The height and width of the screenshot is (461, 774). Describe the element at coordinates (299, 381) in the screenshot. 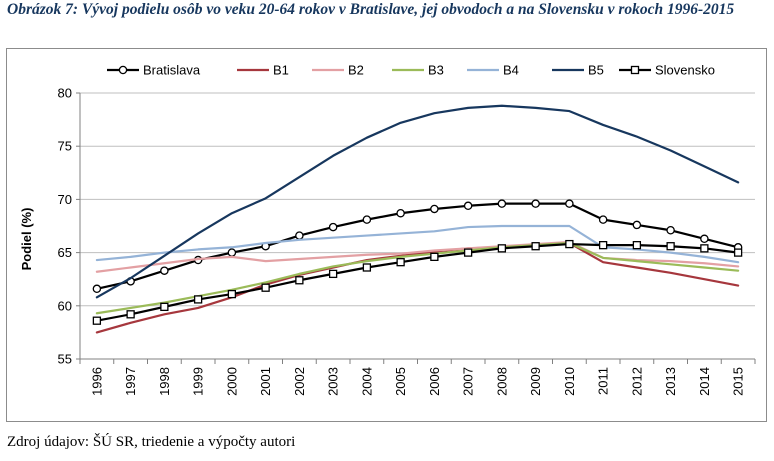

I see `x-tick-label: 2002` at that location.